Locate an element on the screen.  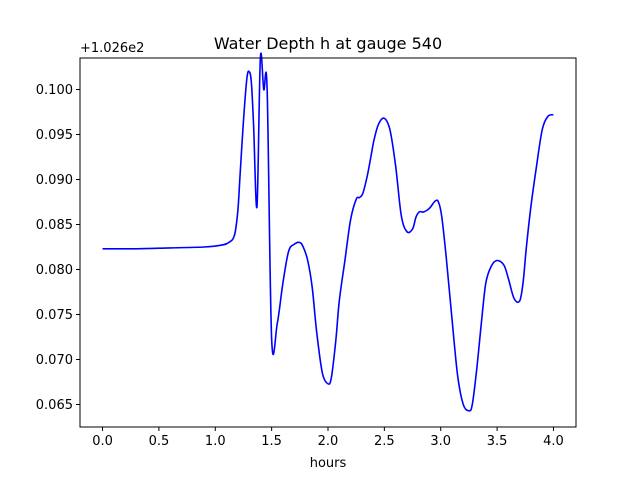
x-tick-label: 2.0 is located at coordinates (328, 441).